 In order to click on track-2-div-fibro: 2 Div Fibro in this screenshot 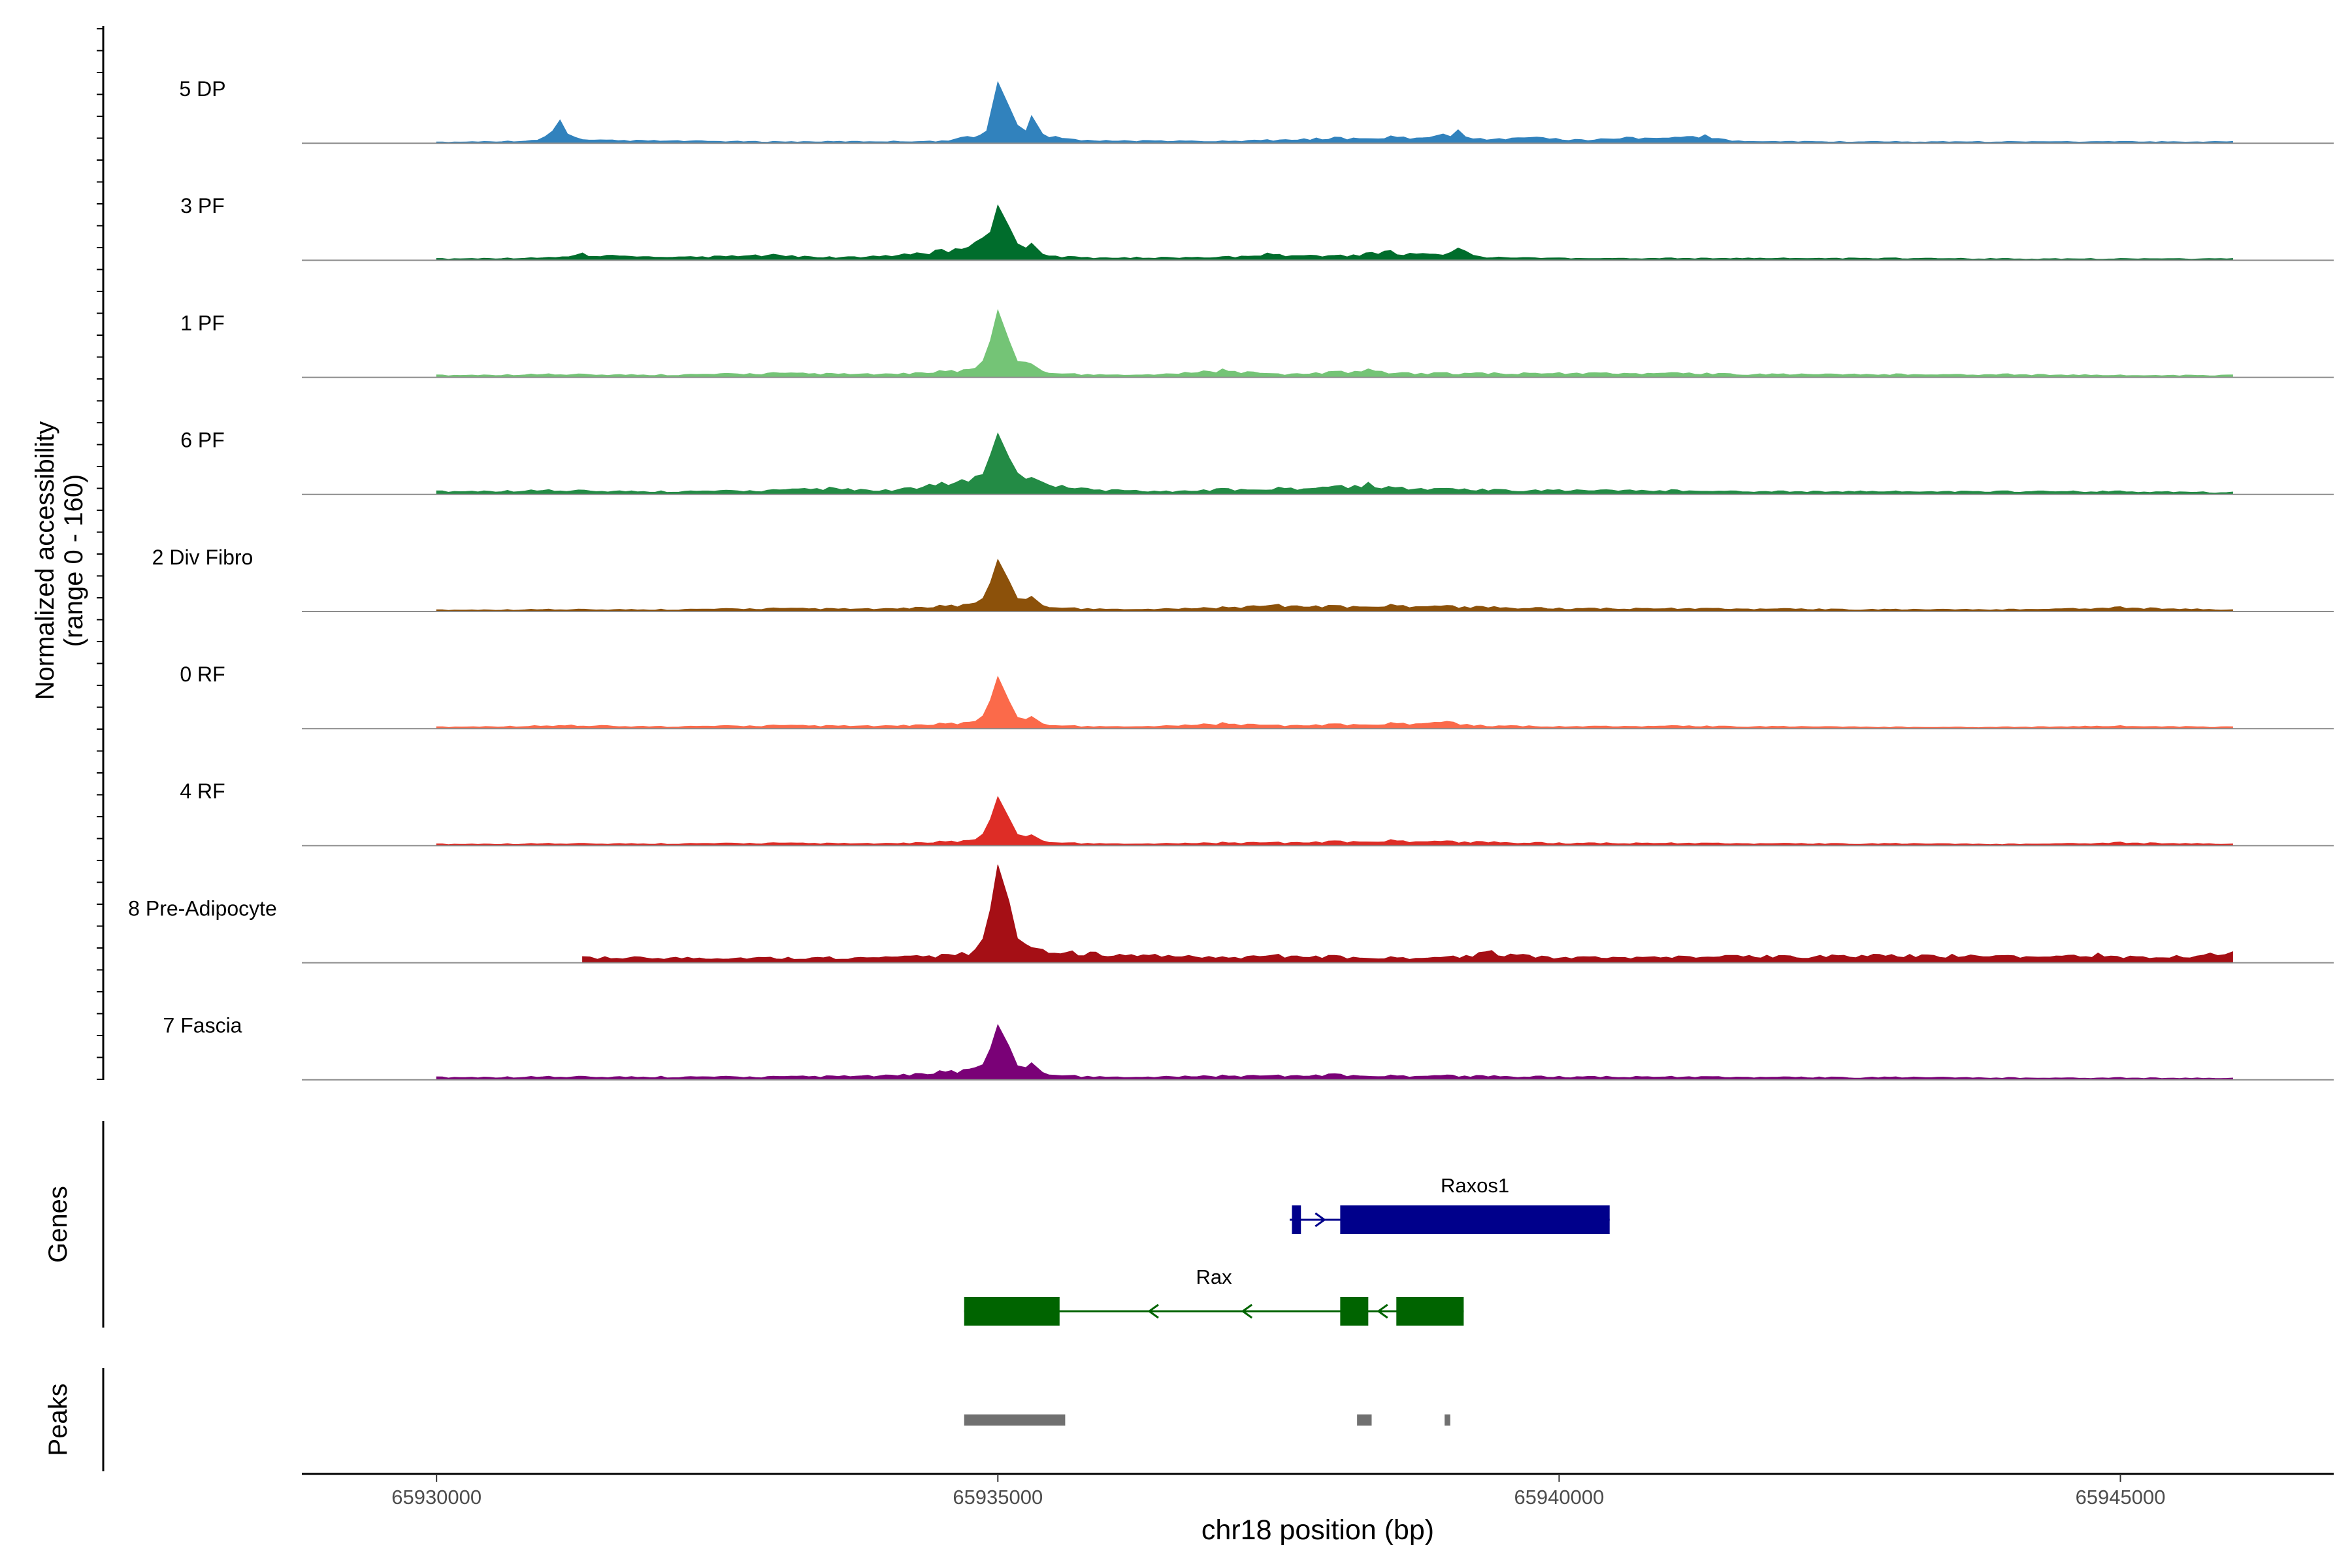, I will do `click(1243, 579)`.